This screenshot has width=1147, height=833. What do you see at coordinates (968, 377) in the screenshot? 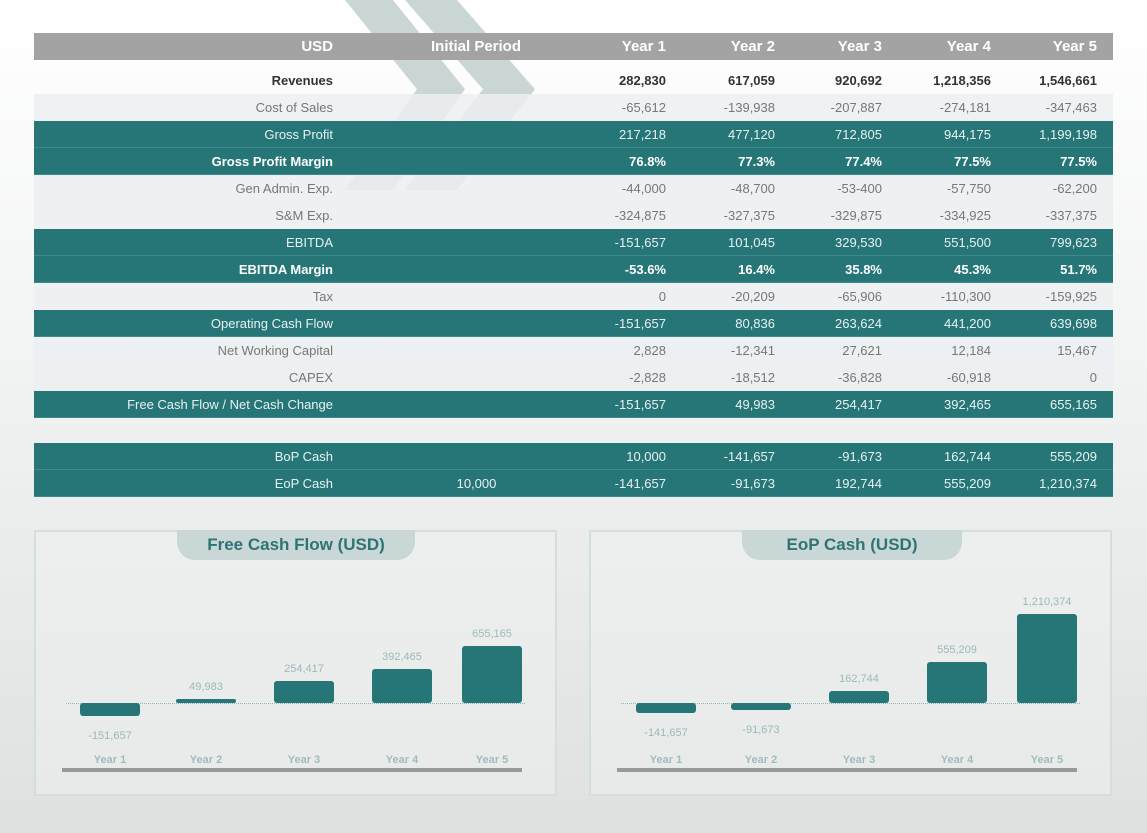
I see `cell-value: -60,918` at bounding box center [968, 377].